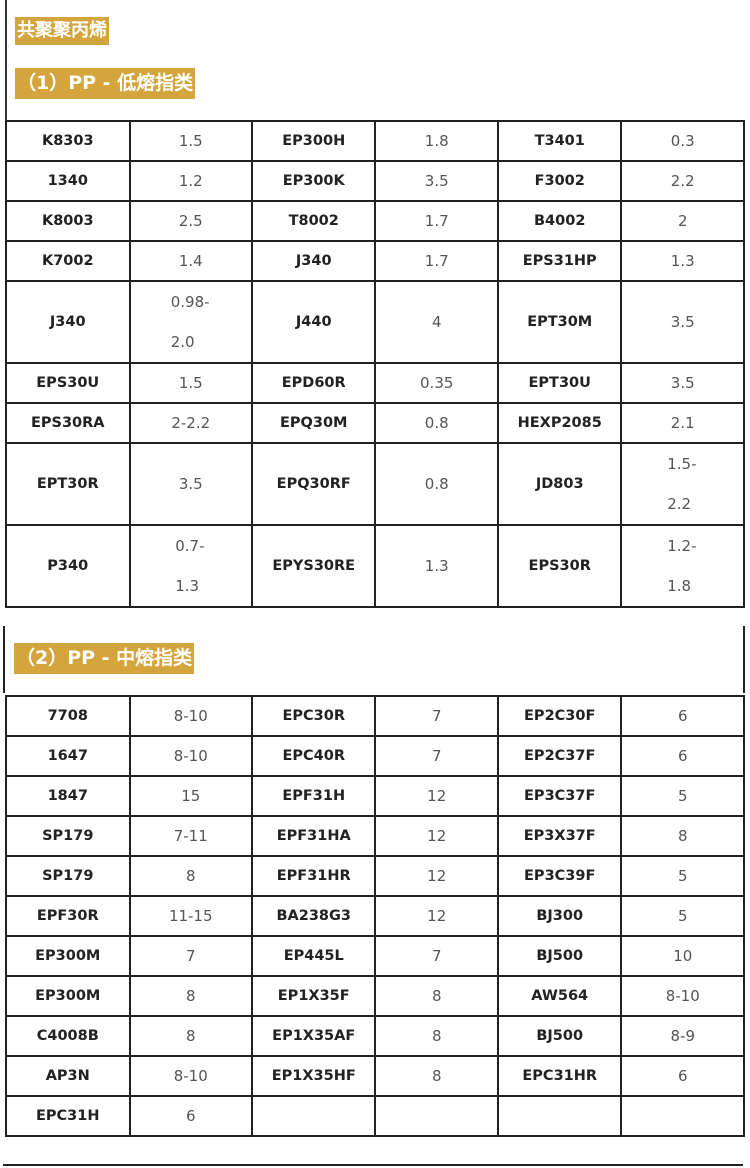 The height and width of the screenshot is (1168, 750). I want to click on grade-cell: EPS30U, so click(68, 383).